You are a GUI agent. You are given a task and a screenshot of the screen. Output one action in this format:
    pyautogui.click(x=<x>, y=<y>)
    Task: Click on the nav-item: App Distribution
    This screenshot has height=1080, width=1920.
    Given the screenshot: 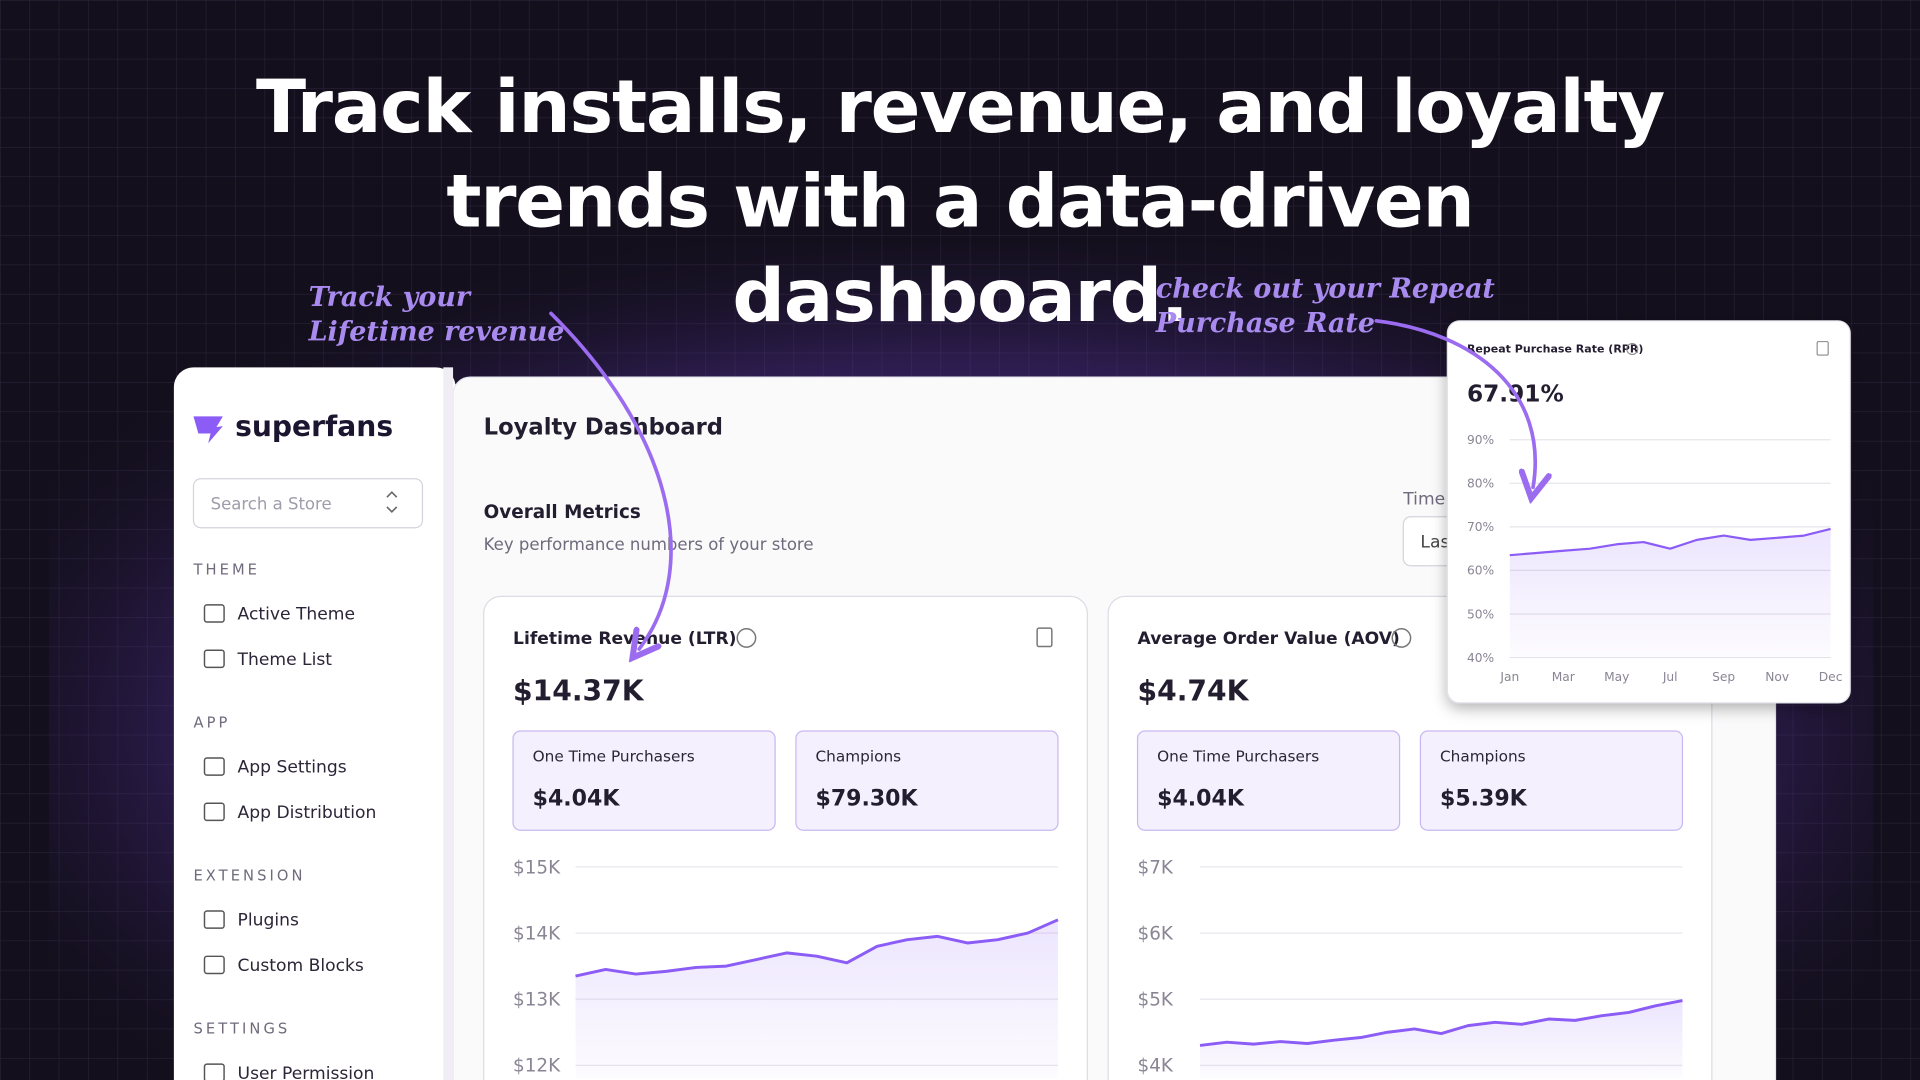 What is the action you would take?
    pyautogui.click(x=307, y=813)
    